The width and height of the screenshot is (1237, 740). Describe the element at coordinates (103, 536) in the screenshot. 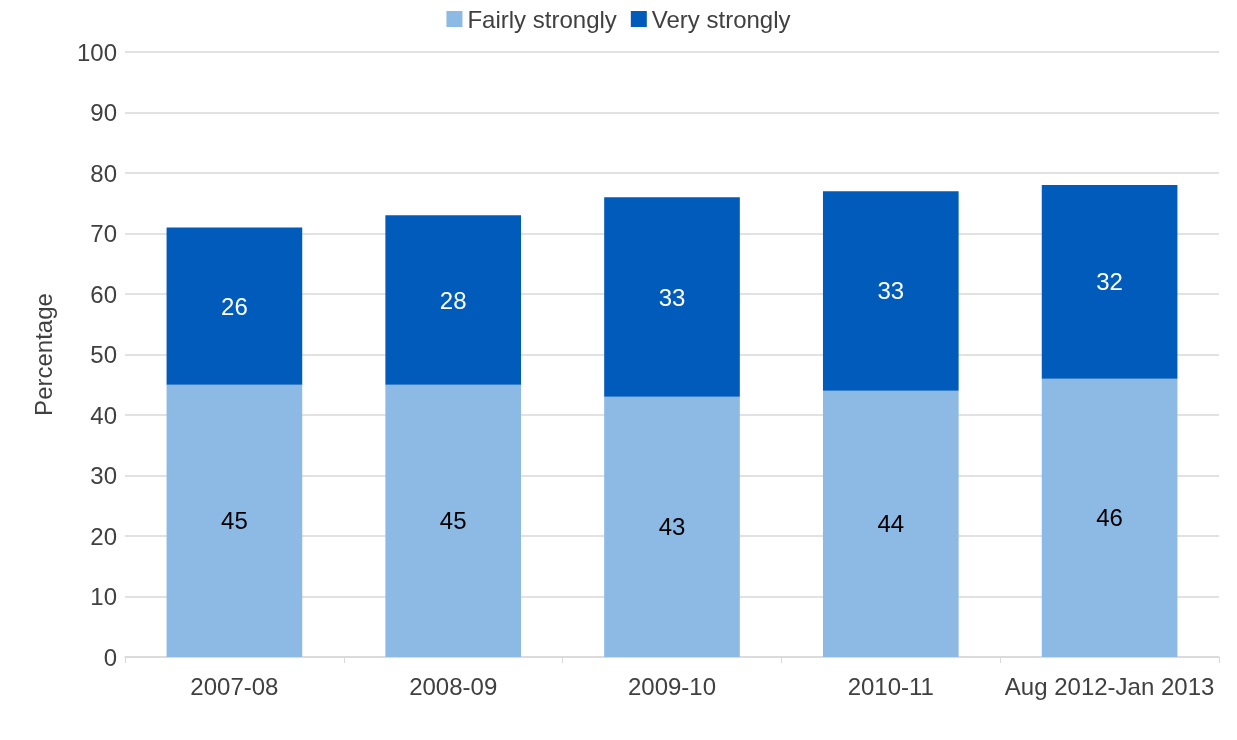

I see `y-tick-label: 20` at that location.